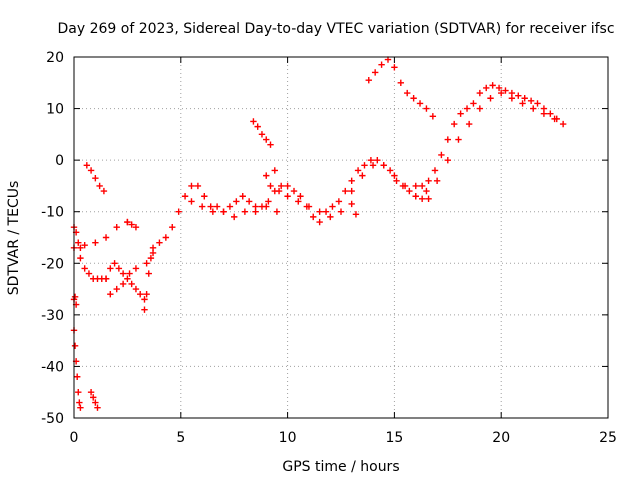 The height and width of the screenshot is (480, 640). I want to click on y-tick-label: -40, so click(52, 367).